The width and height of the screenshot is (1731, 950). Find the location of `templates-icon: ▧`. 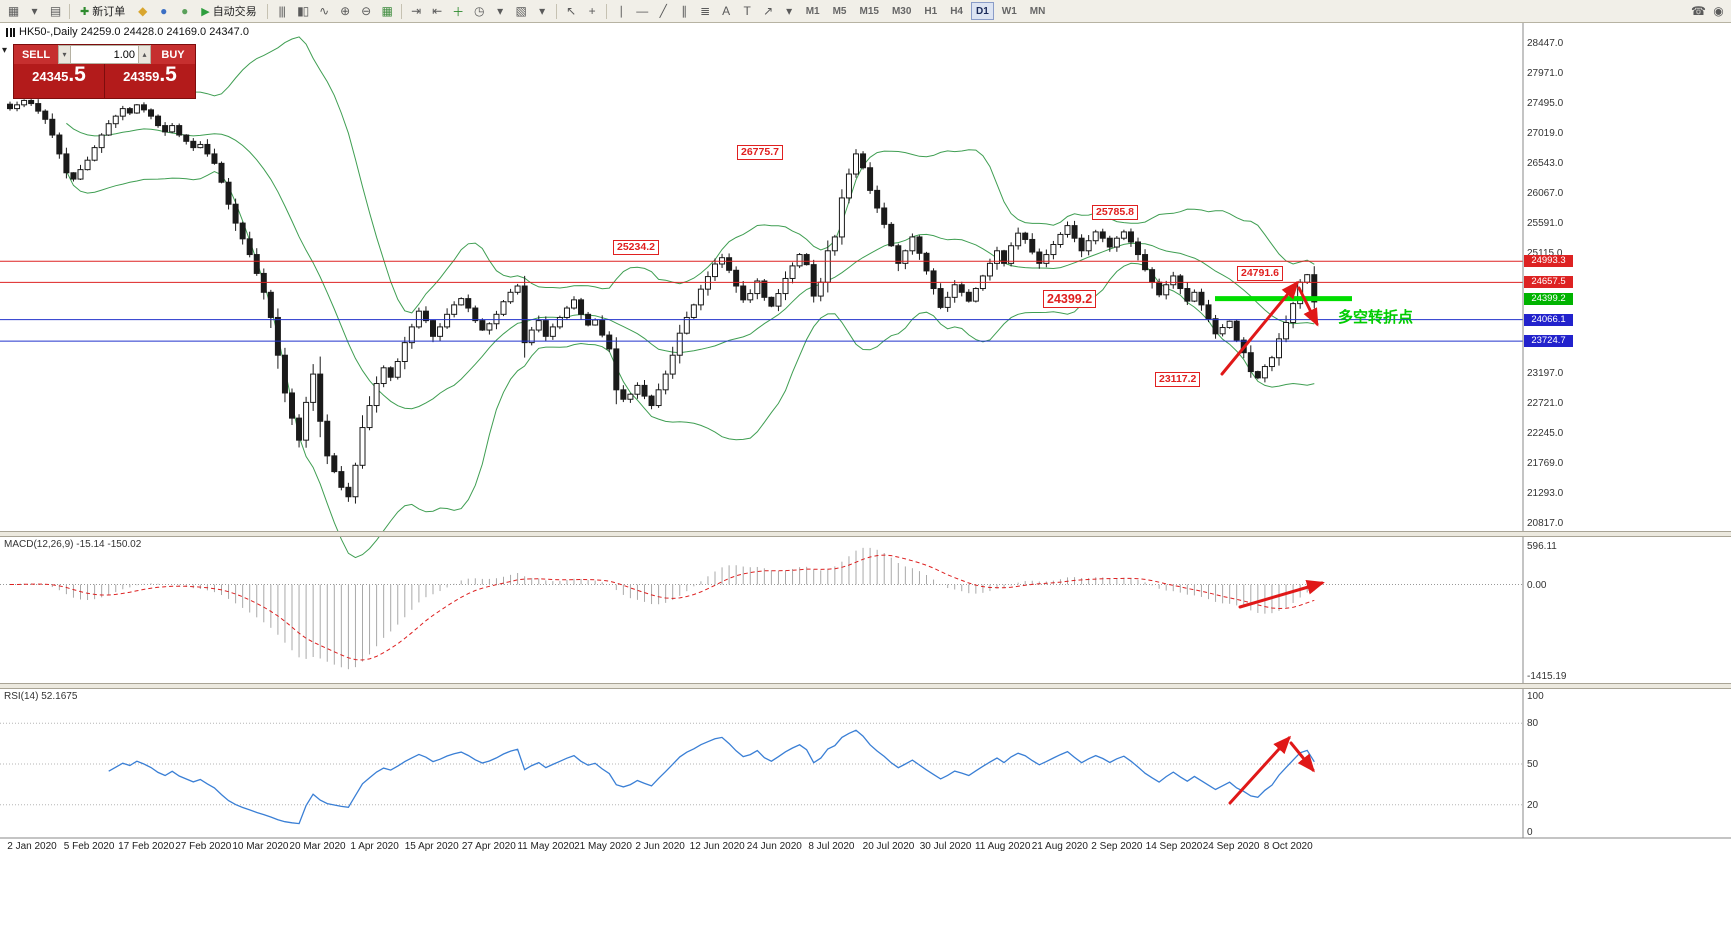

templates-icon: ▧ is located at coordinates (521, 11).